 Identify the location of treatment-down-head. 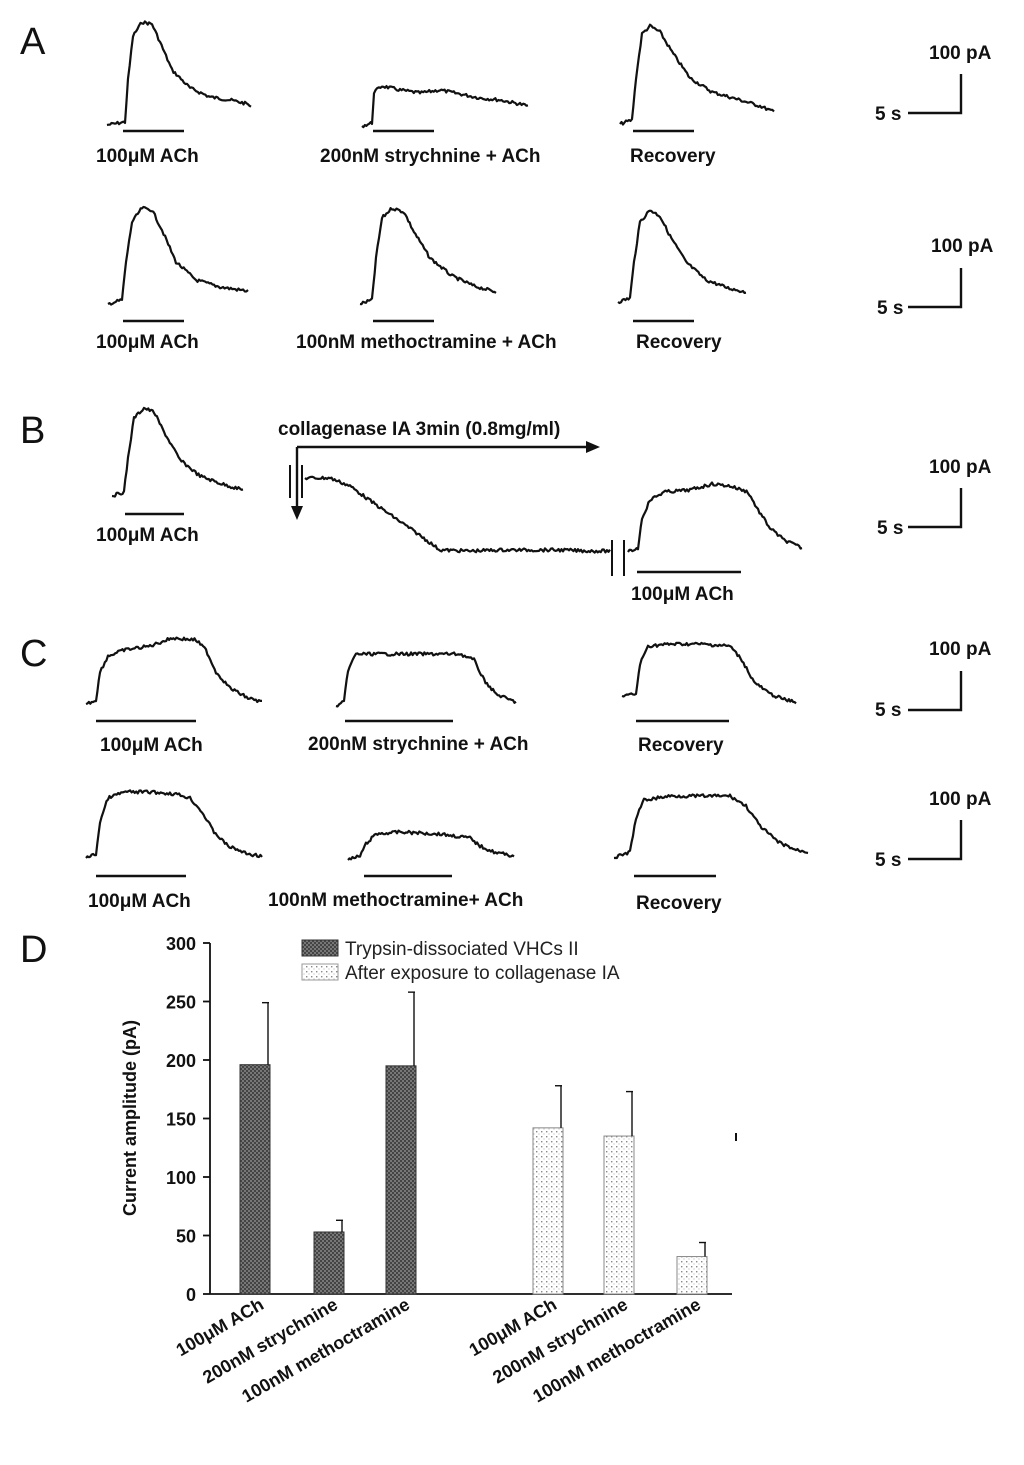
(297, 513).